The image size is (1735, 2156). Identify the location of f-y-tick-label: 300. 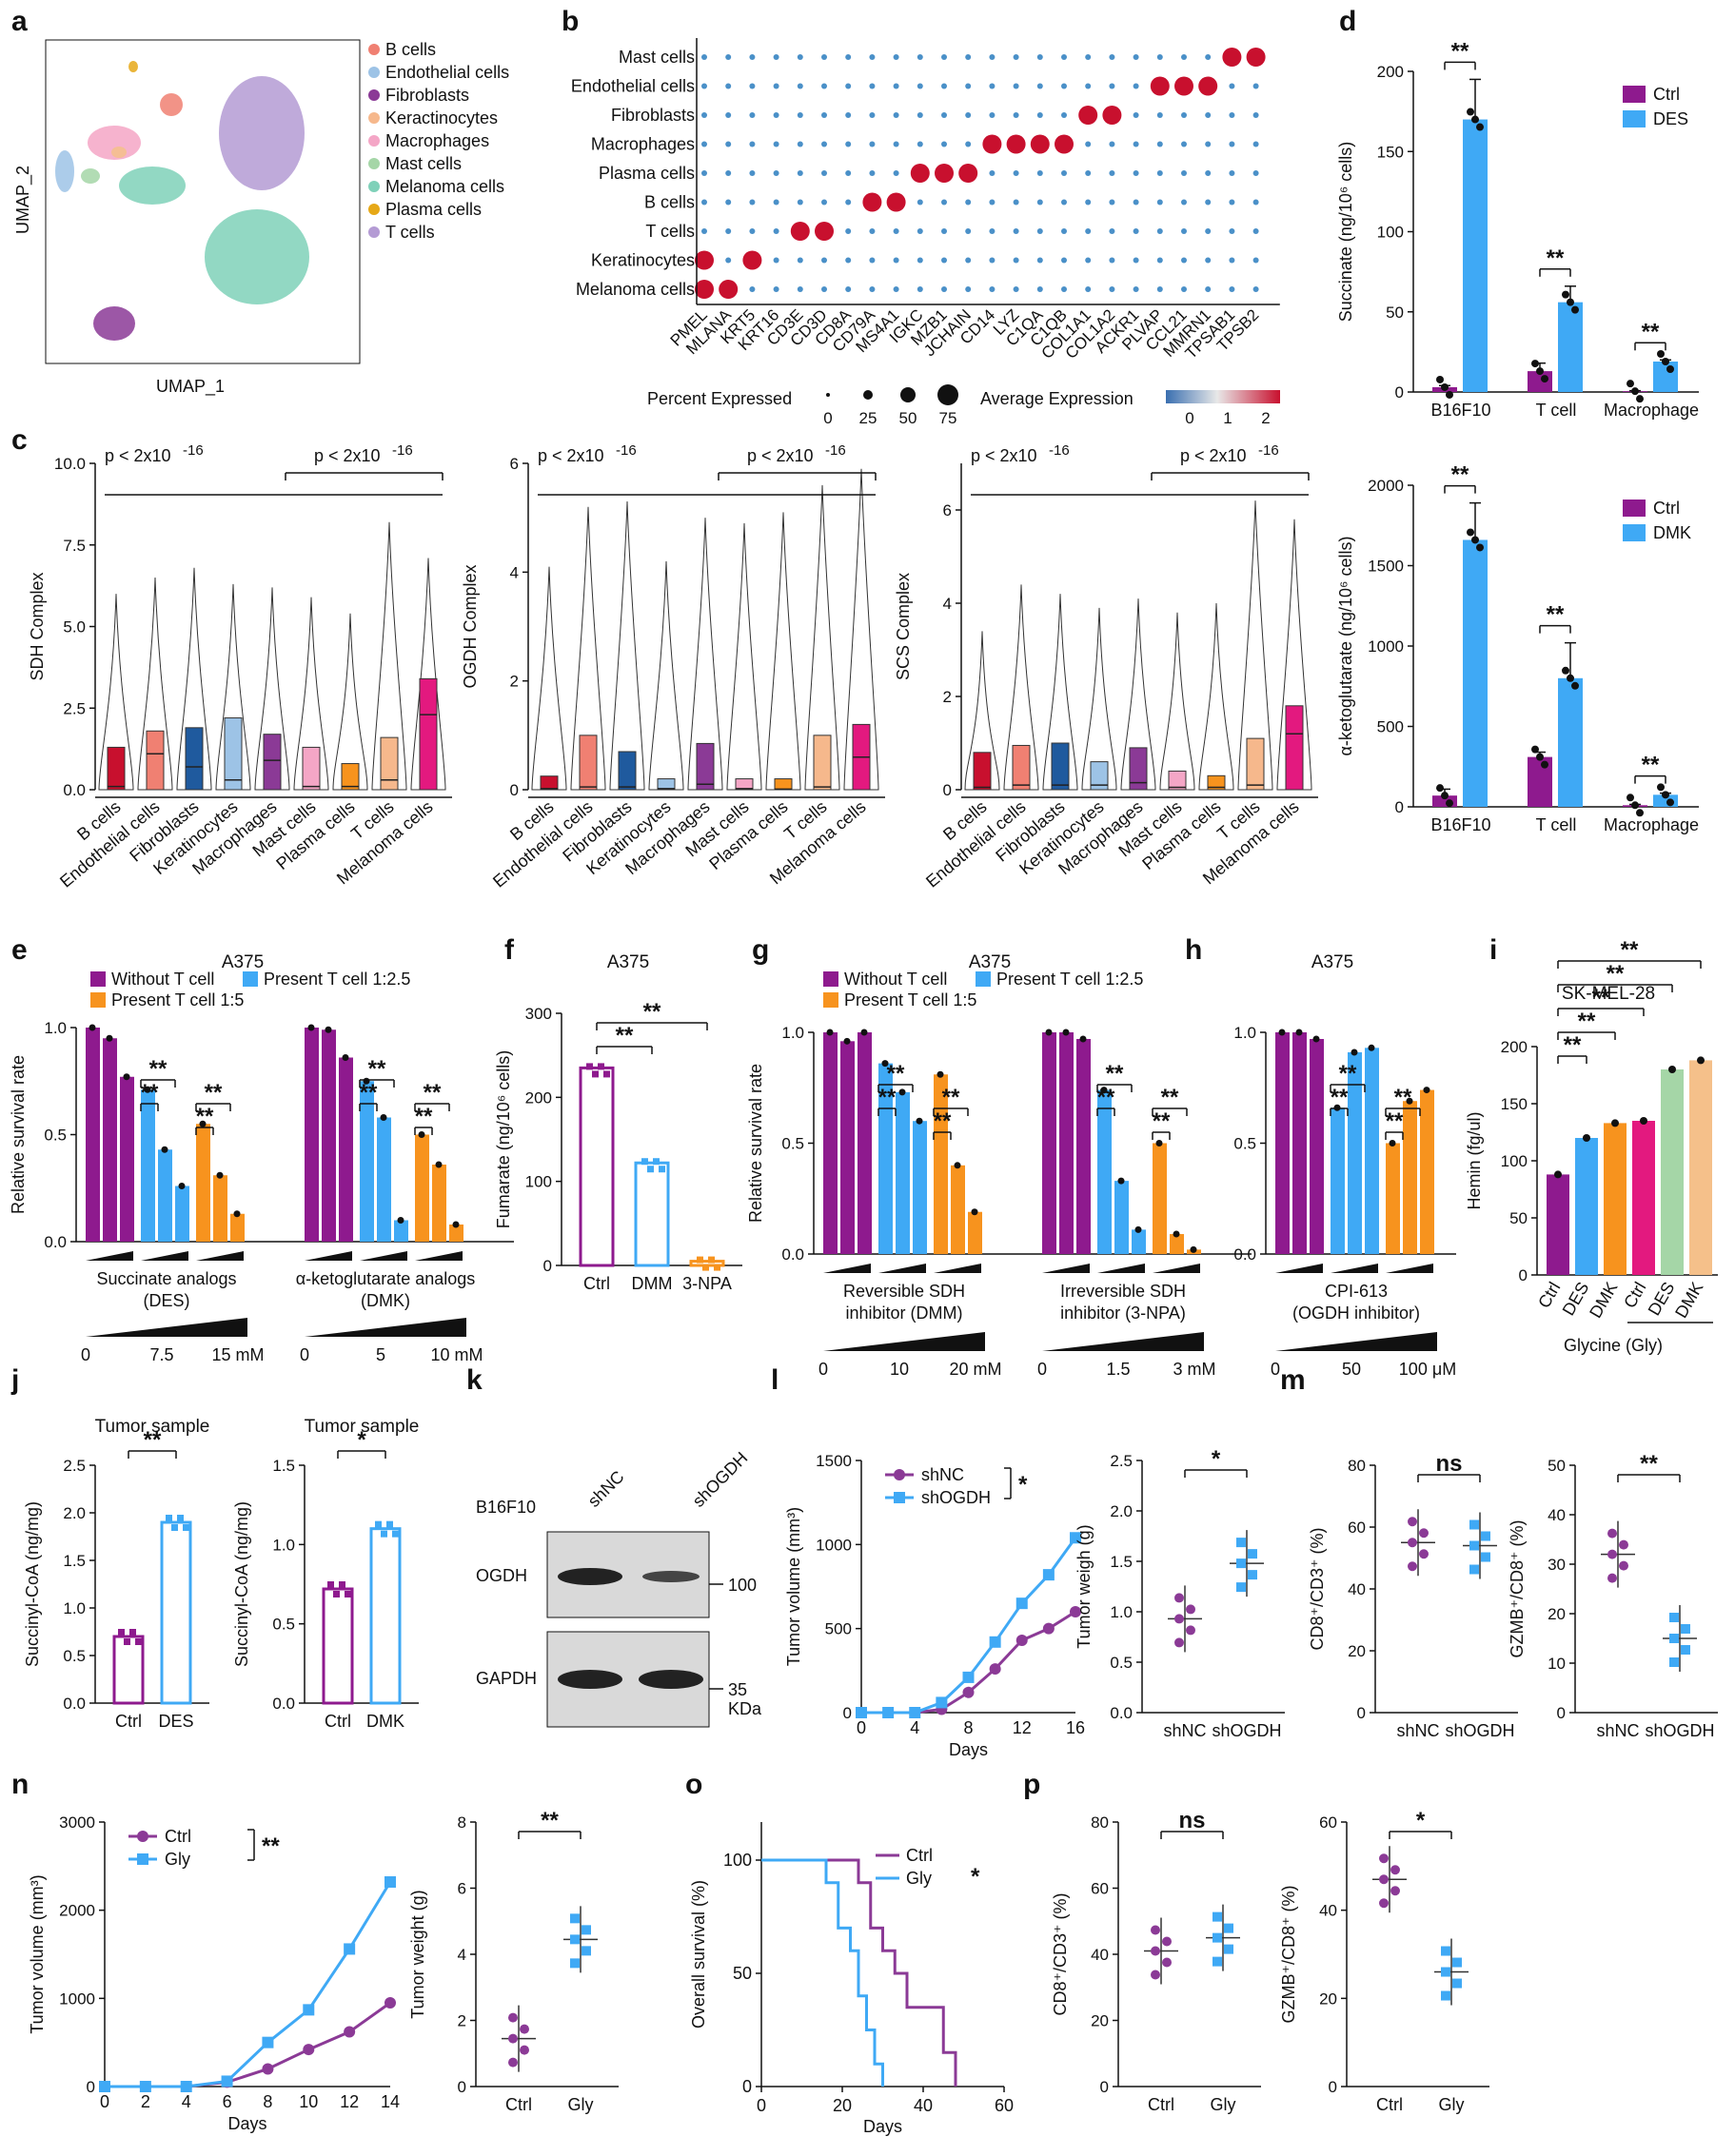
(538, 1014).